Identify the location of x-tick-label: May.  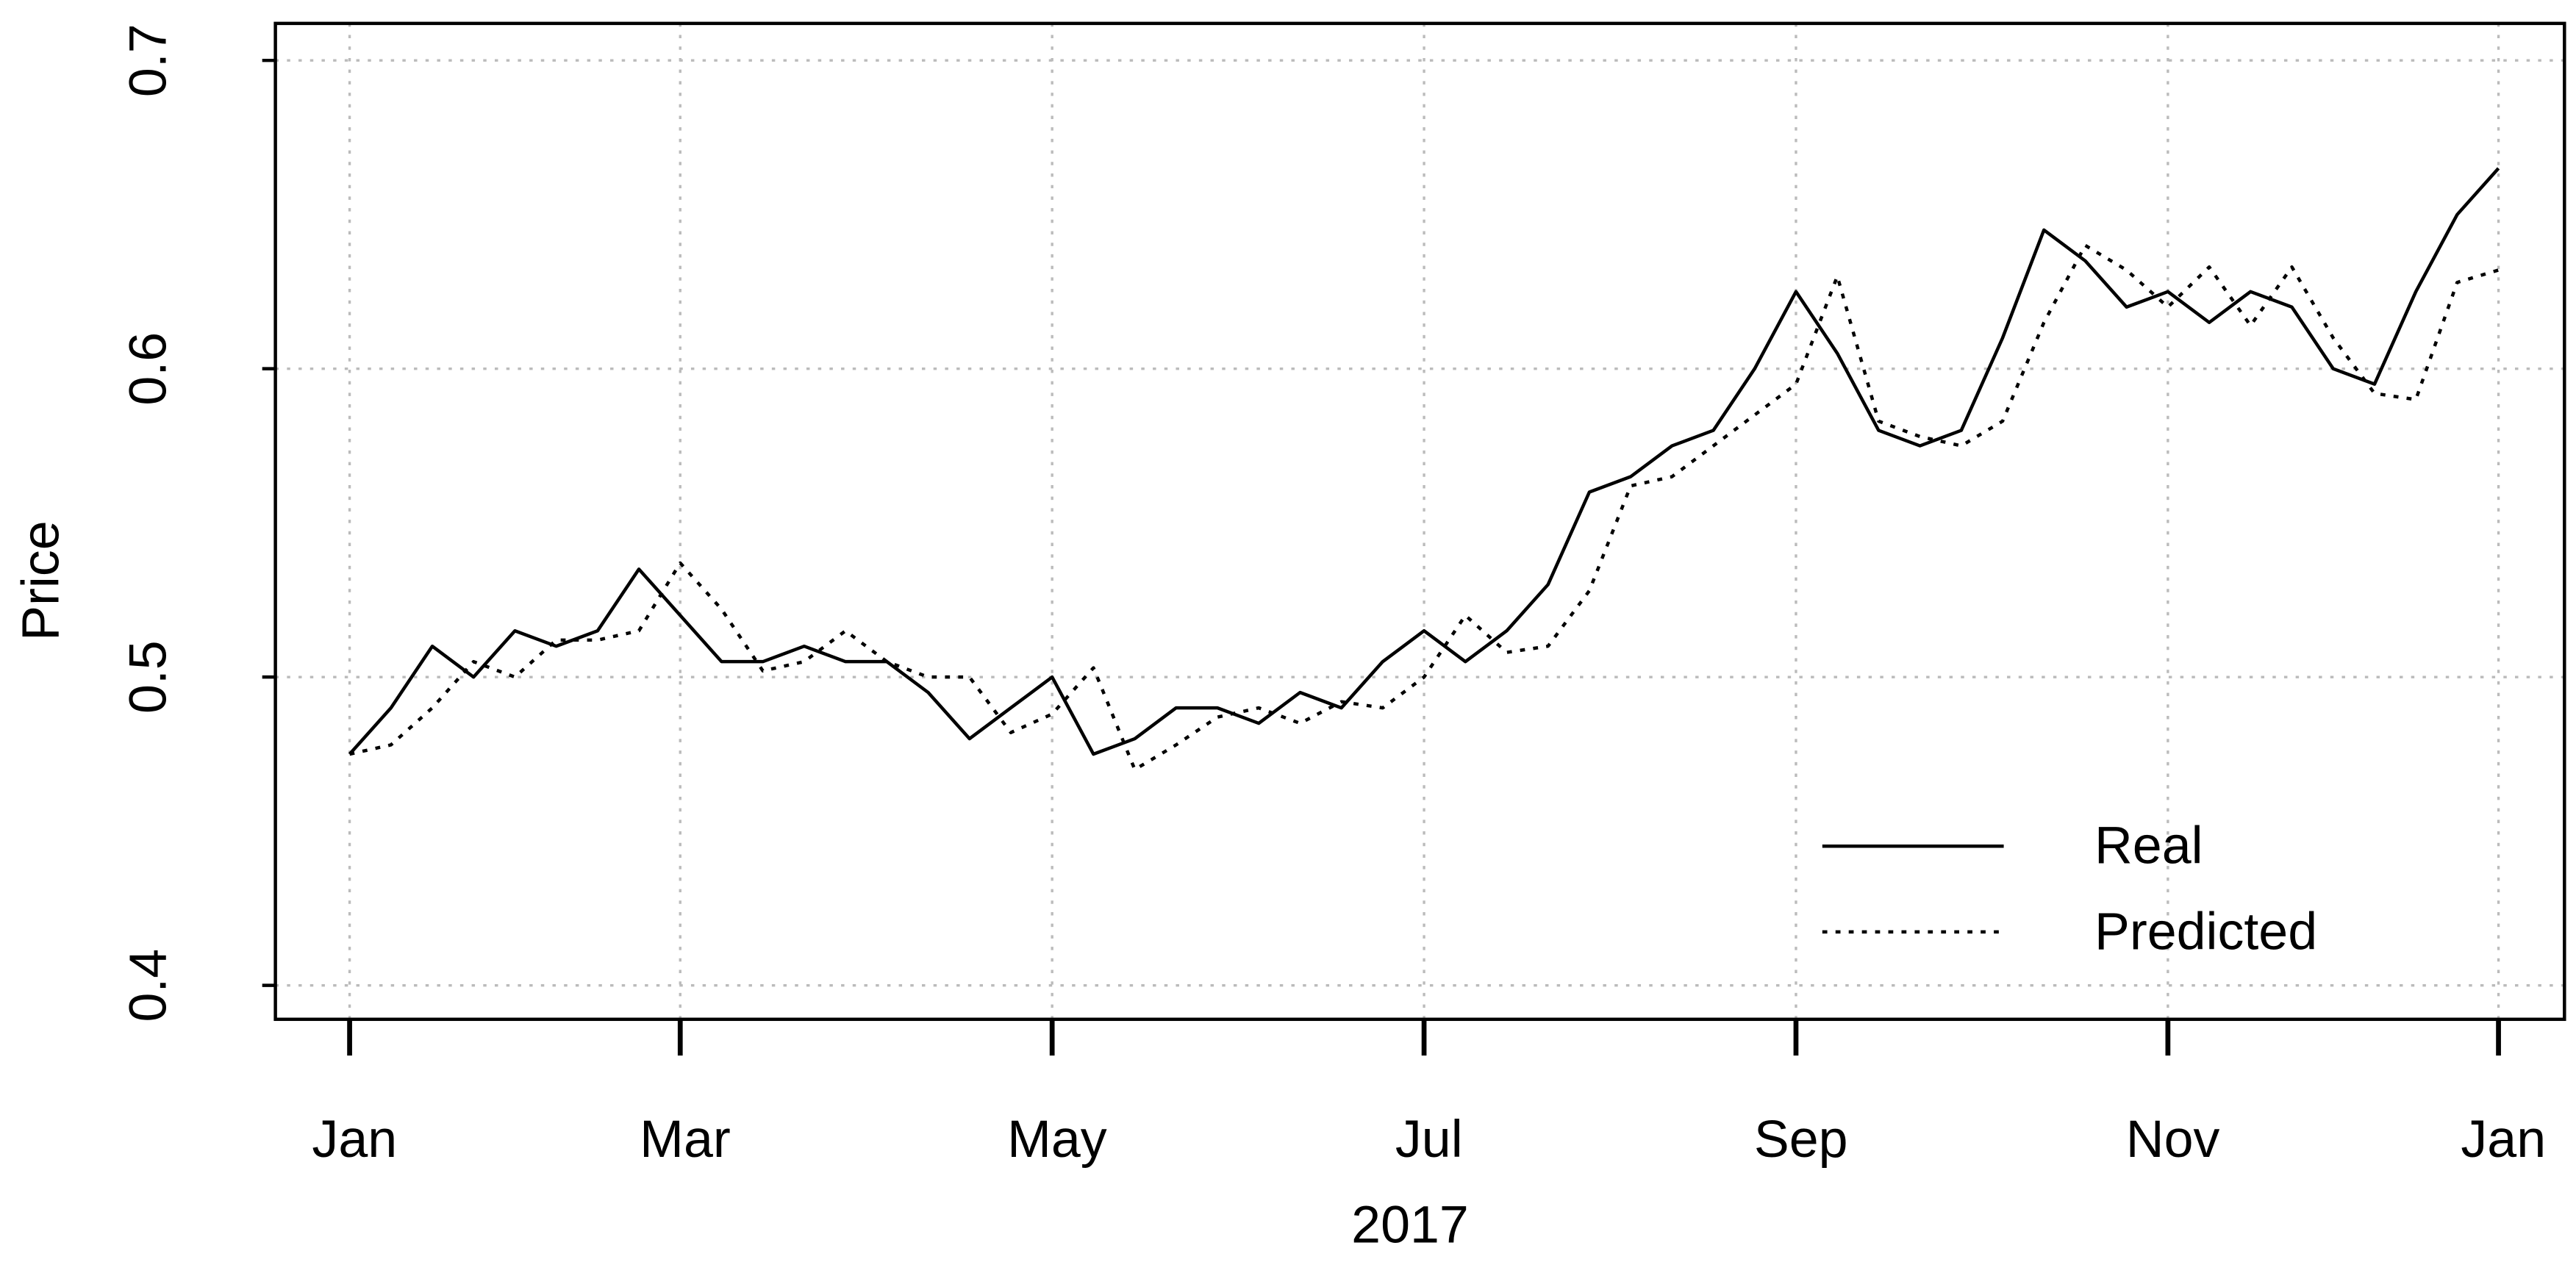
(1057, 1139).